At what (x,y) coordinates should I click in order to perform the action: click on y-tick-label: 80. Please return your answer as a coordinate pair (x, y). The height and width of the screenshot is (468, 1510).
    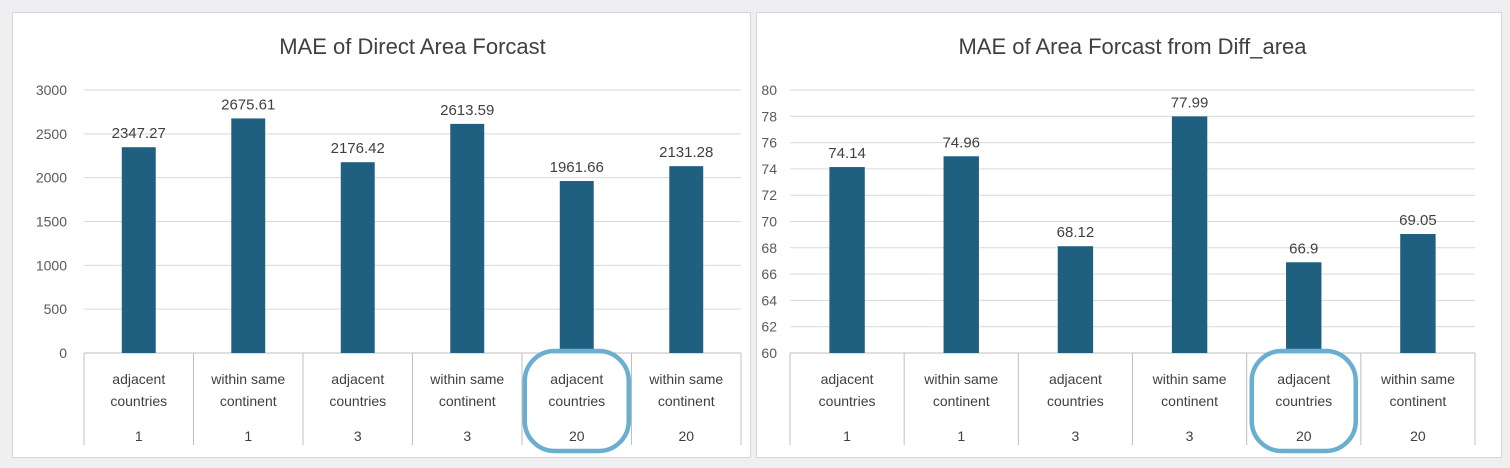
    Looking at the image, I should click on (769, 90).